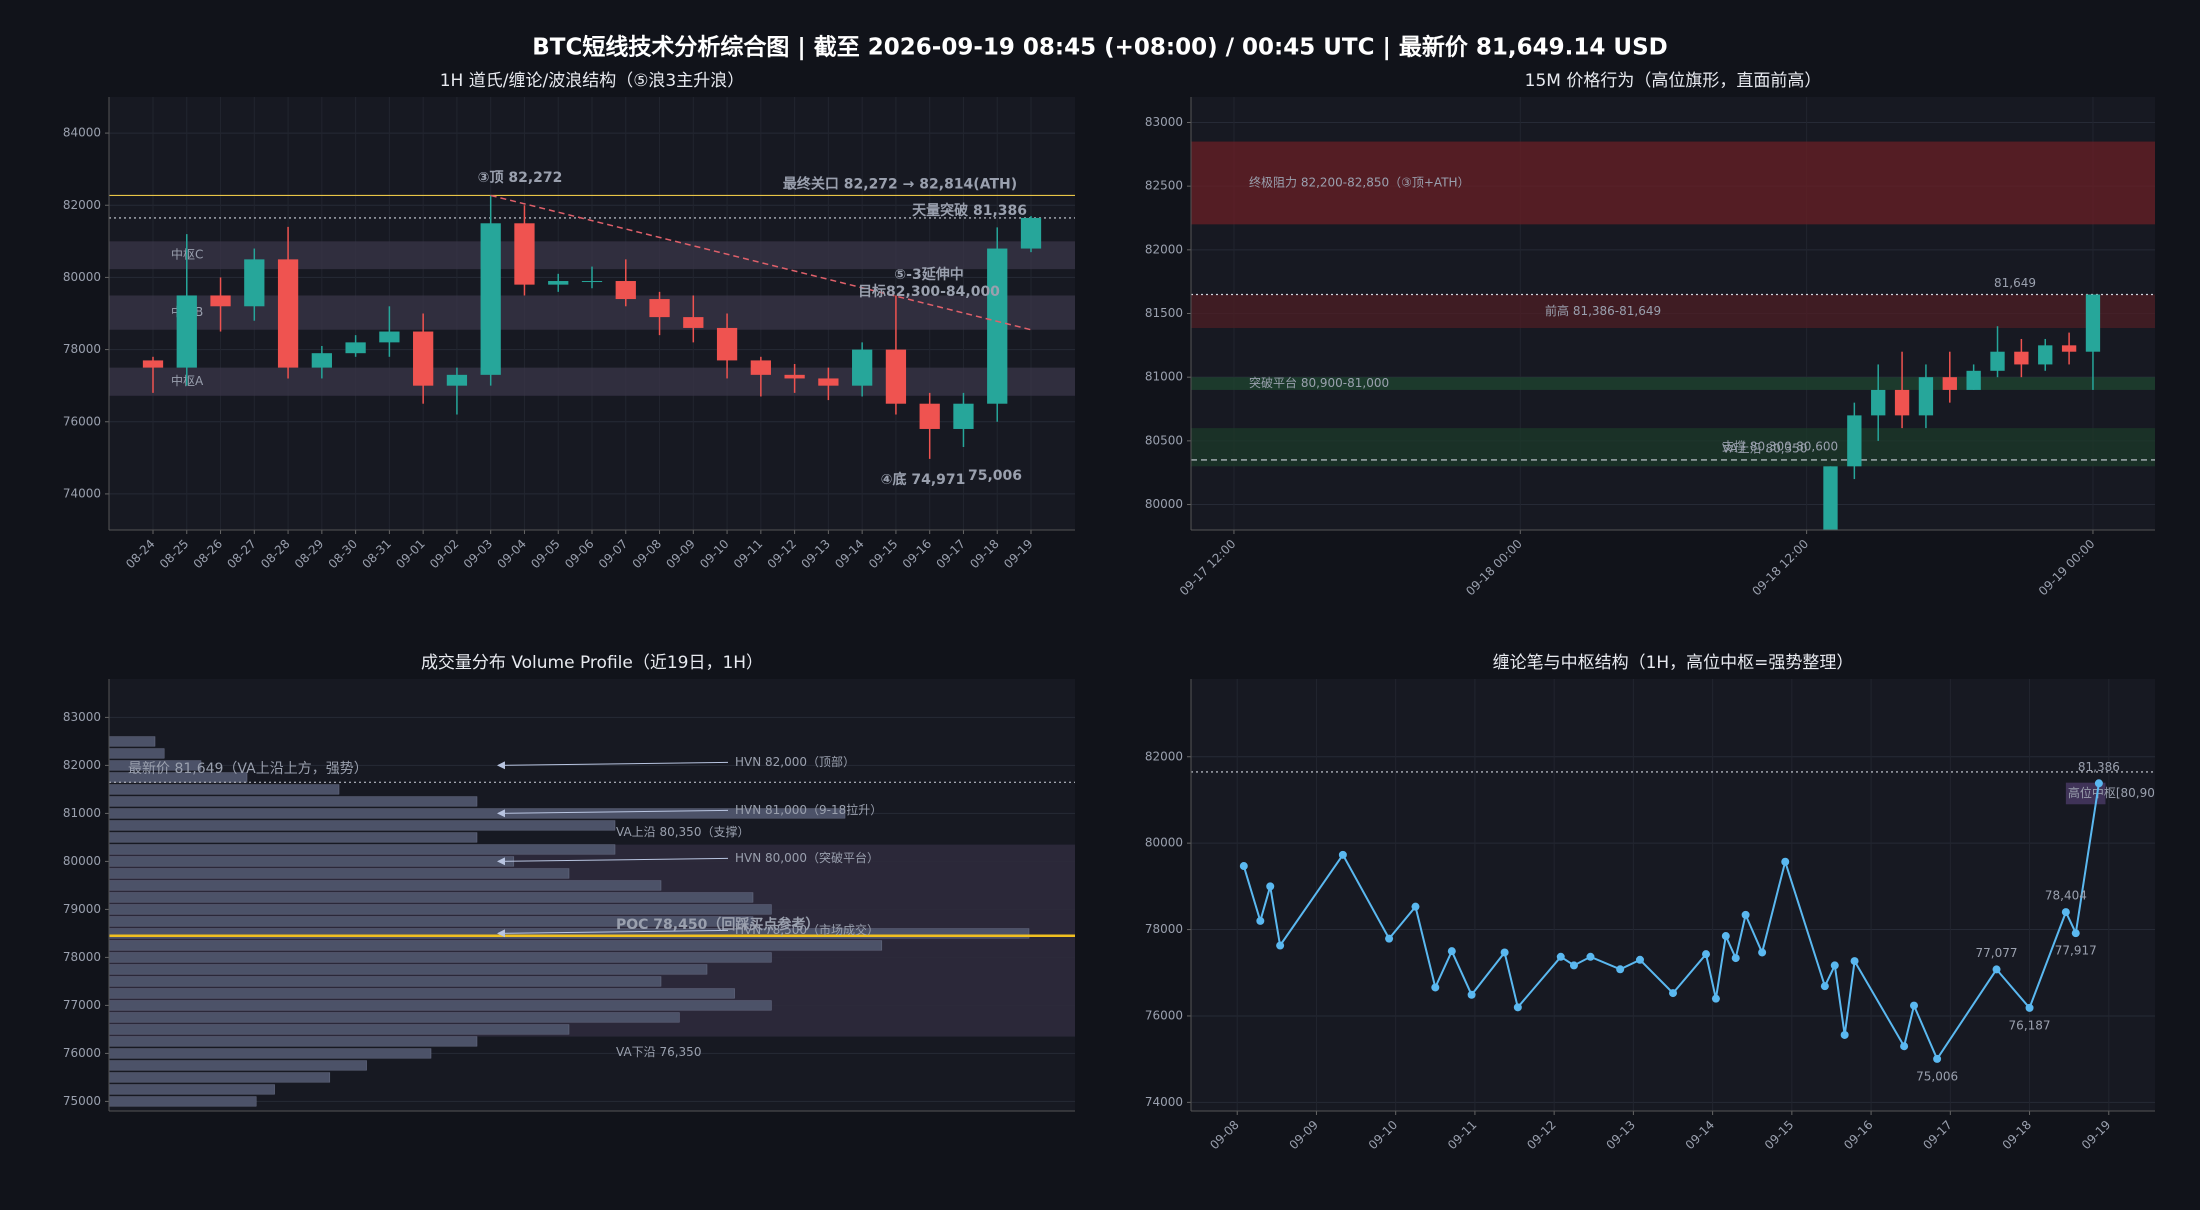  What do you see at coordinates (929, 291) in the screenshot?
I see `annotation: 目标82,300-84,000` at bounding box center [929, 291].